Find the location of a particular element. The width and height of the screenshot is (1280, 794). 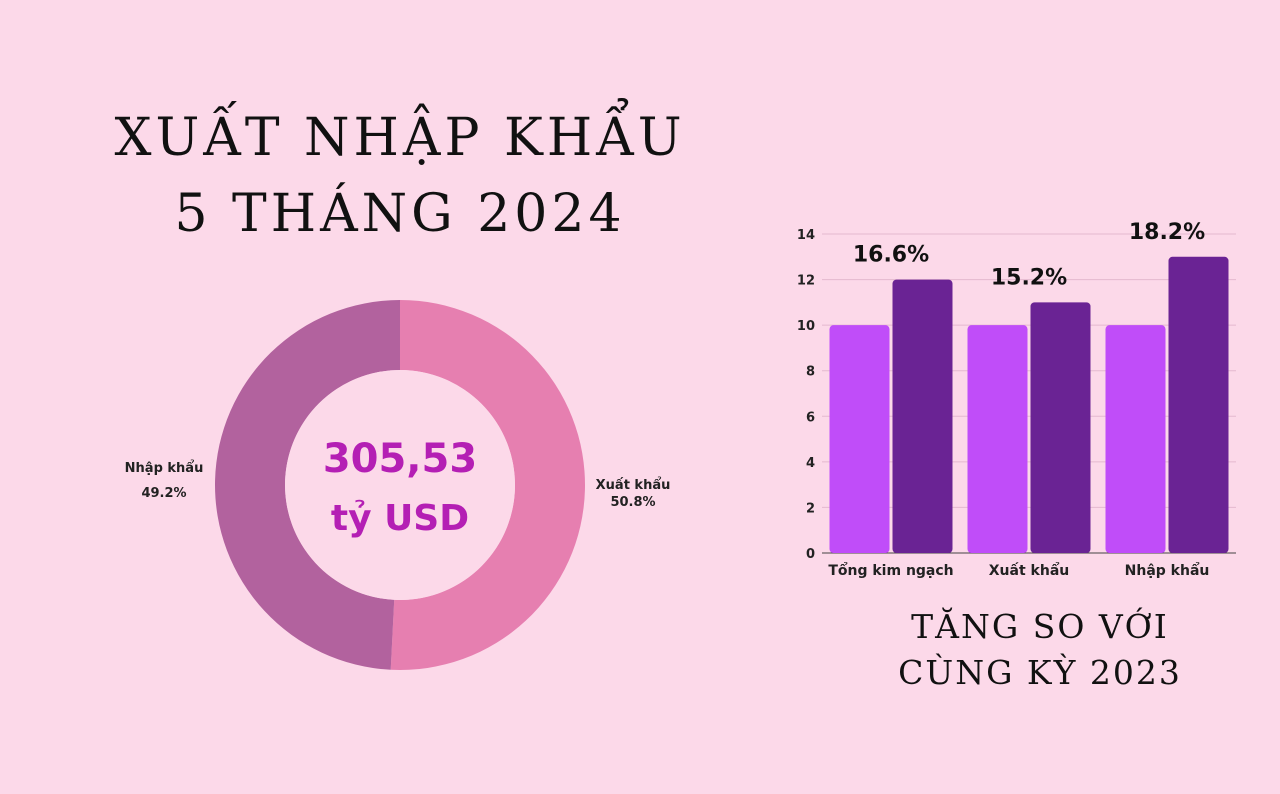

x-category-label: Xuất khẩu is located at coordinates (1029, 570).